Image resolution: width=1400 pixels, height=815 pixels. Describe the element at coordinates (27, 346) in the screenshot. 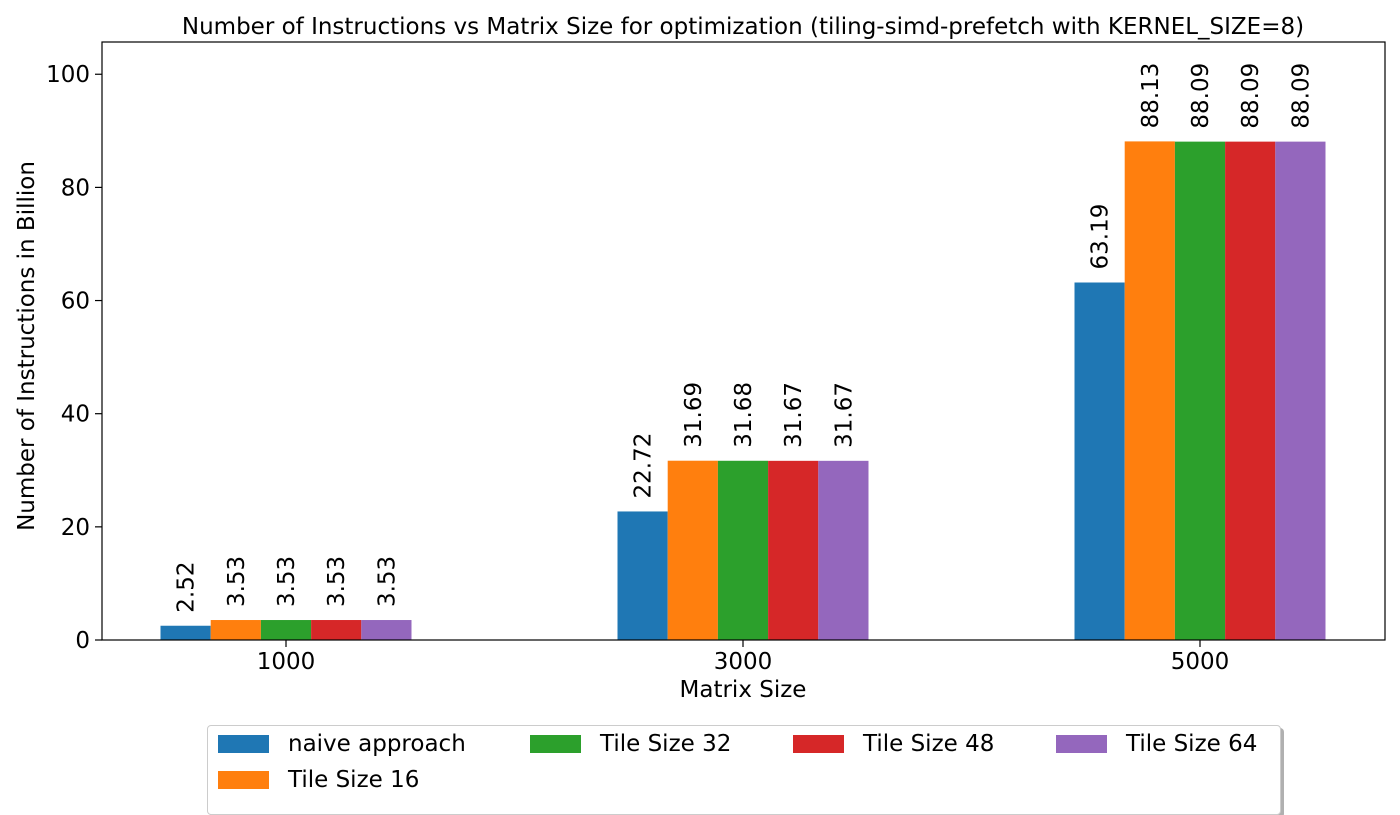

I see `y-axis-label: Number of Instructions in Billion` at that location.